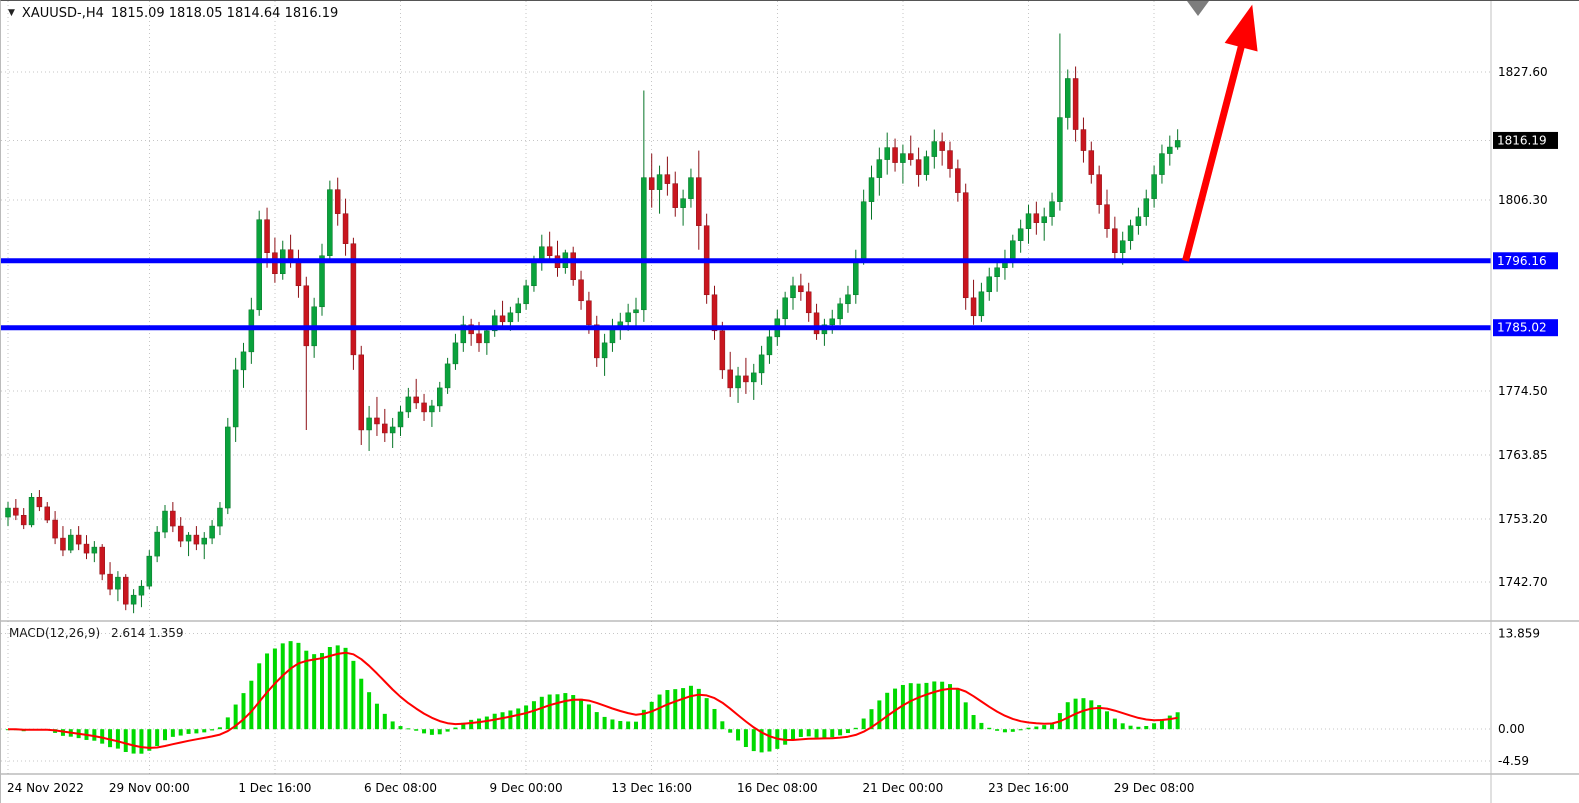 The height and width of the screenshot is (803, 1579). I want to click on time-axis, so click(790, 789).